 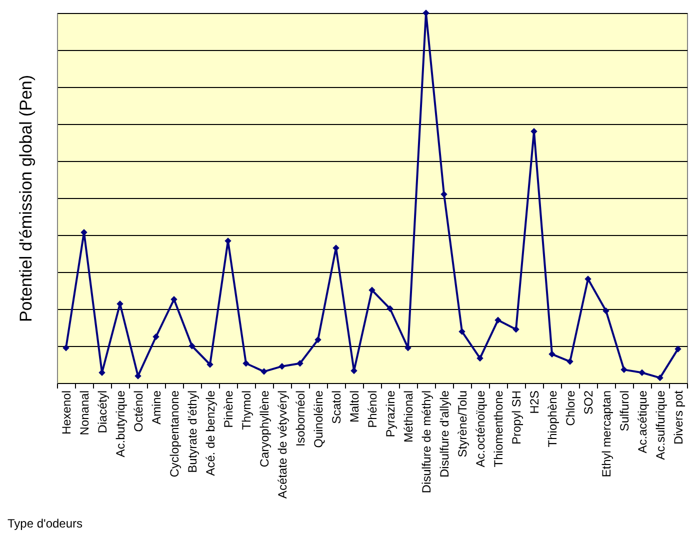 What do you see at coordinates (427, 442) in the screenshot?
I see `x-tick-label: Disulfure de méthyl` at bounding box center [427, 442].